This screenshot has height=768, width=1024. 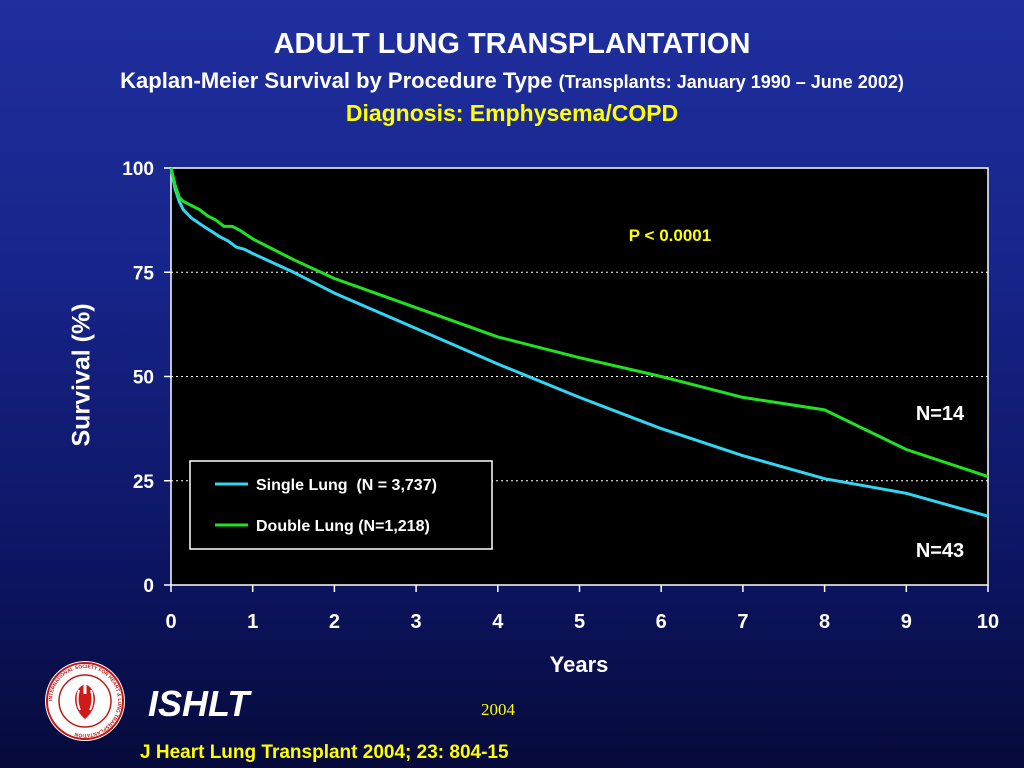 I want to click on legend-box, so click(x=341, y=505).